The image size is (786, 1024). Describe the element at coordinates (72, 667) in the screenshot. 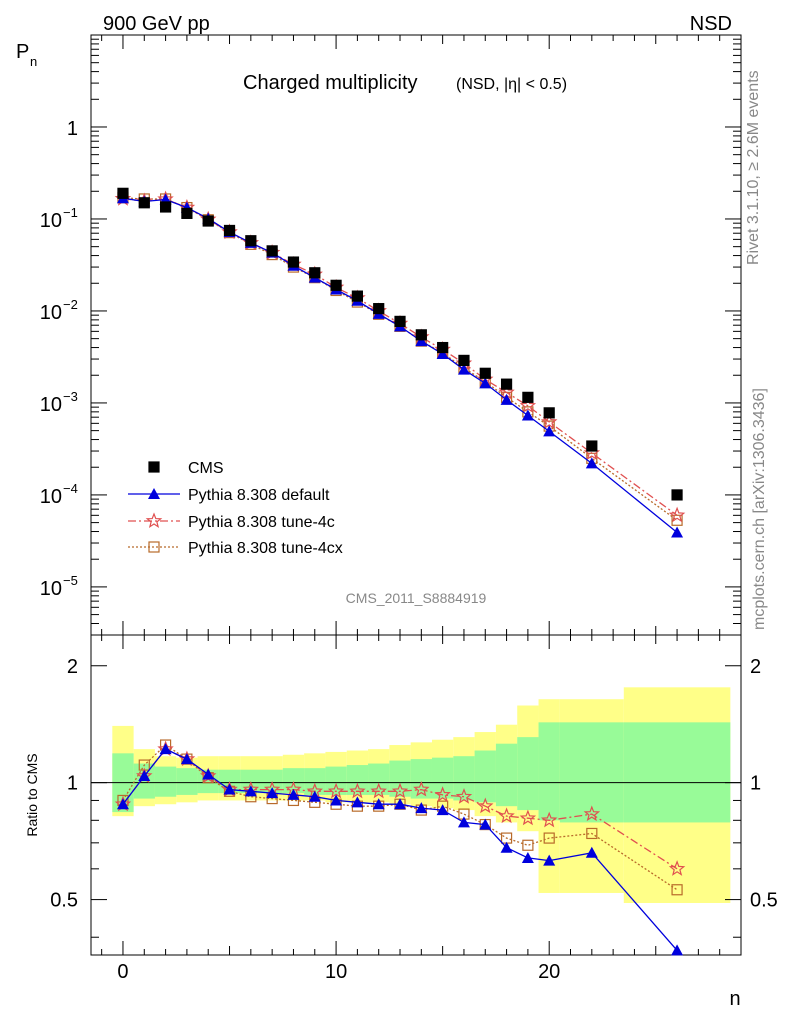

I see `ratio-y-tick-label-left: 2` at that location.